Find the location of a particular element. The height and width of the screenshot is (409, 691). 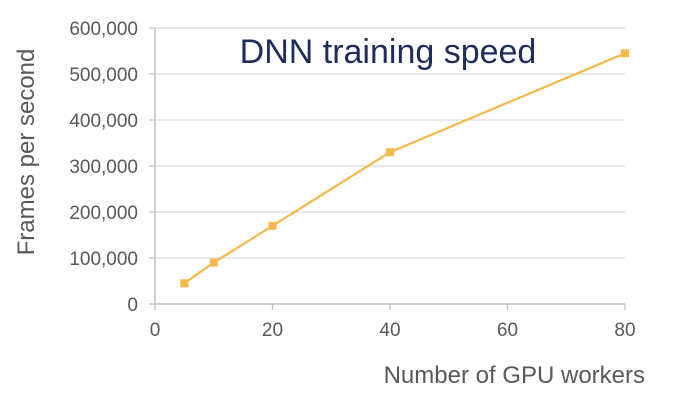

y-tick-label: 400,000 is located at coordinates (103, 121).